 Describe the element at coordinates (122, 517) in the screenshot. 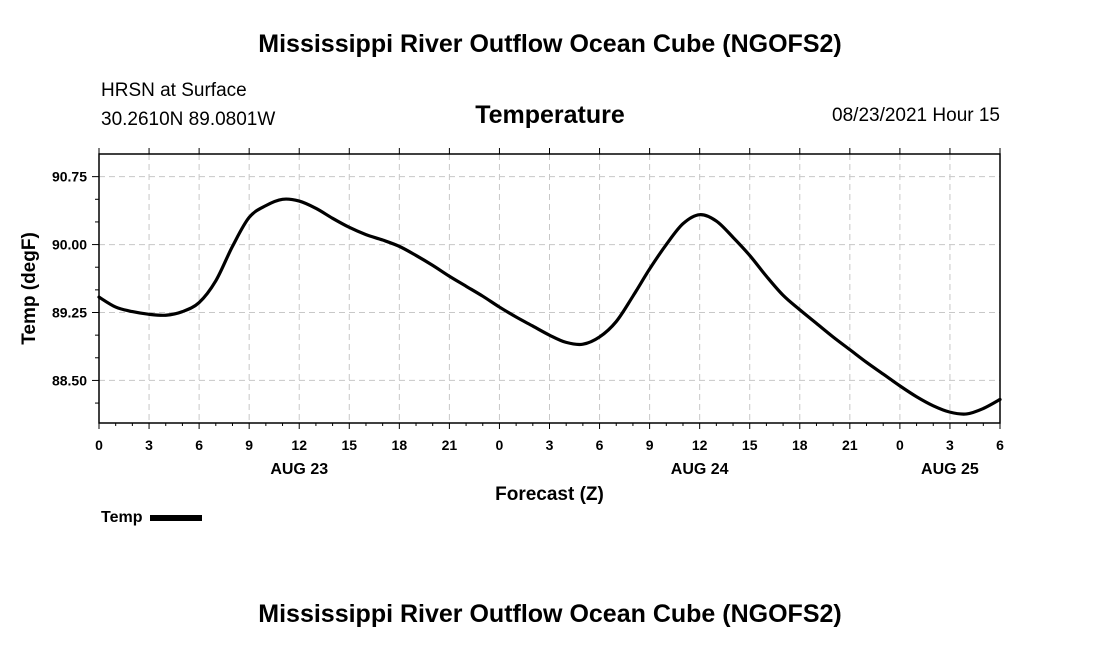

I see `legend-label: Temp` at that location.